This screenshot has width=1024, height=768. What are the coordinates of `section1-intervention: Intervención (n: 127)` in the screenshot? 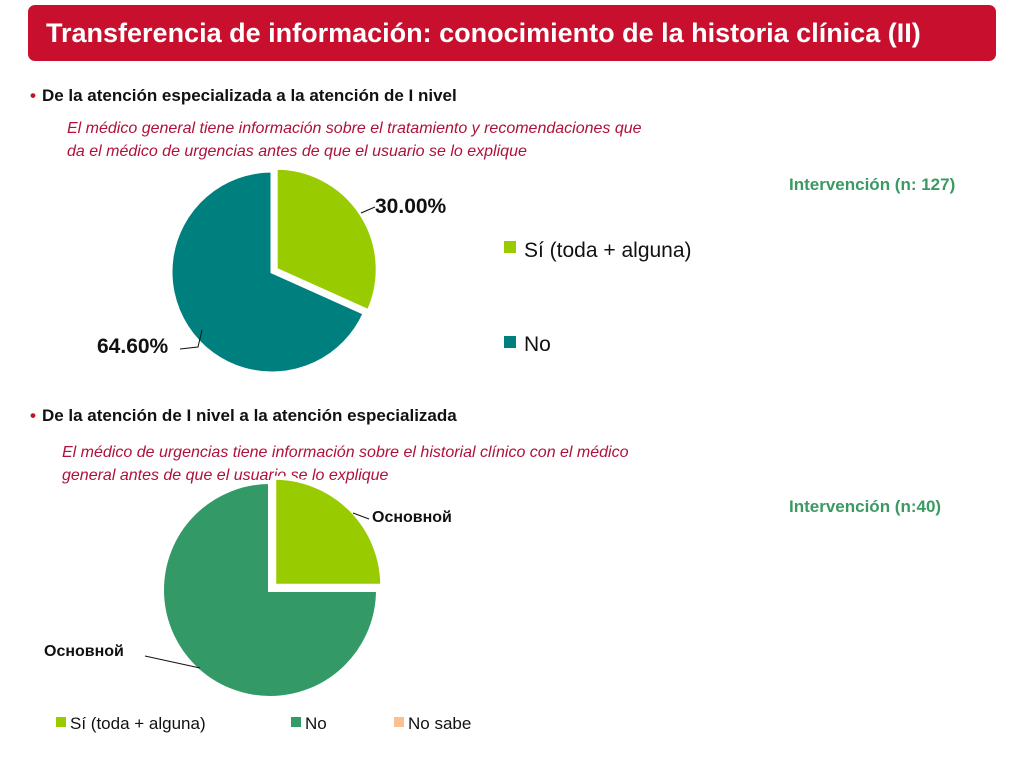 It's located at (872, 184).